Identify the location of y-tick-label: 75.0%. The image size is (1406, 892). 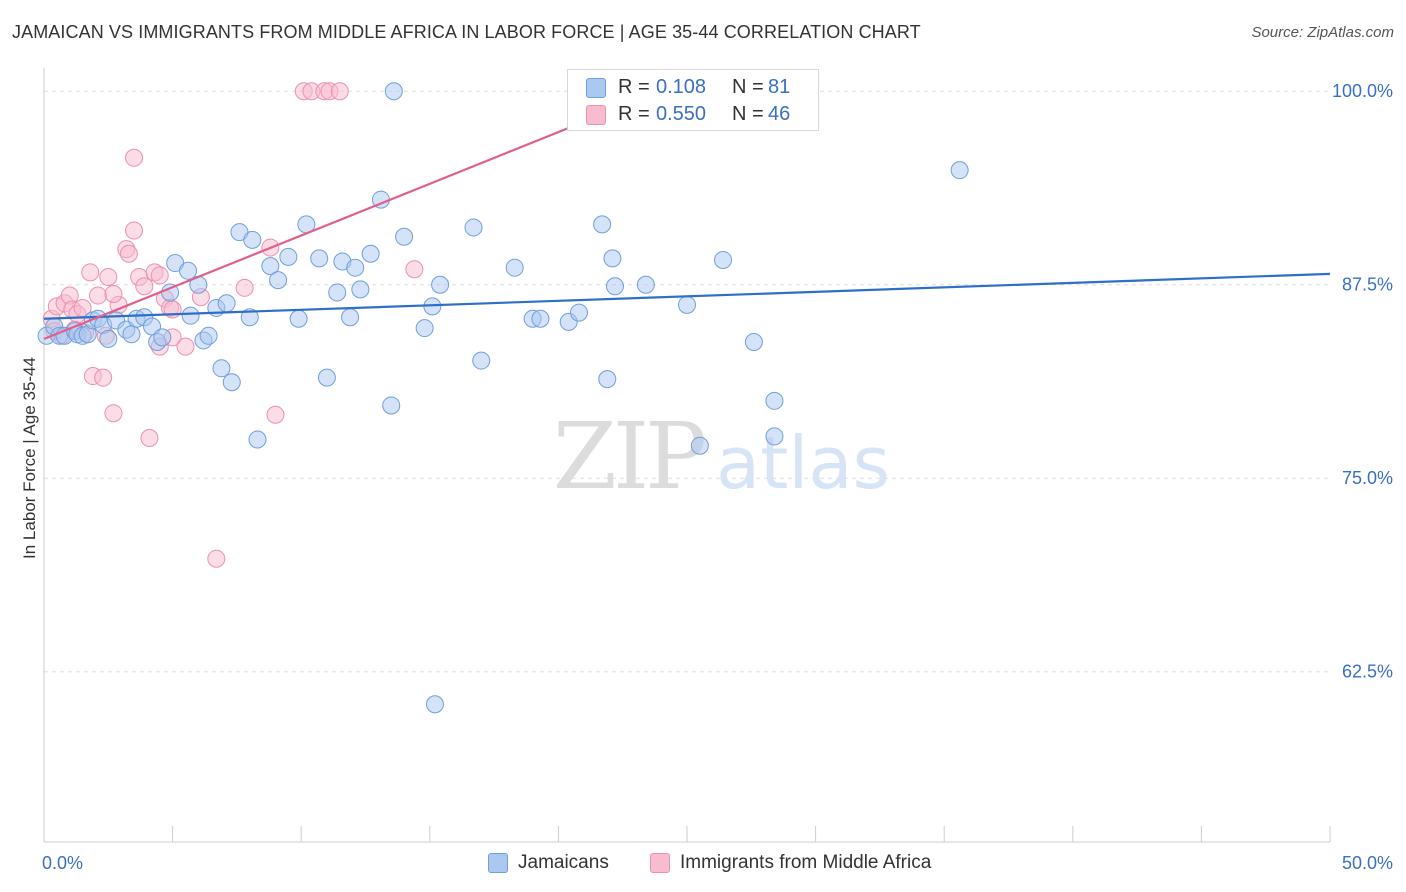
(1367, 478).